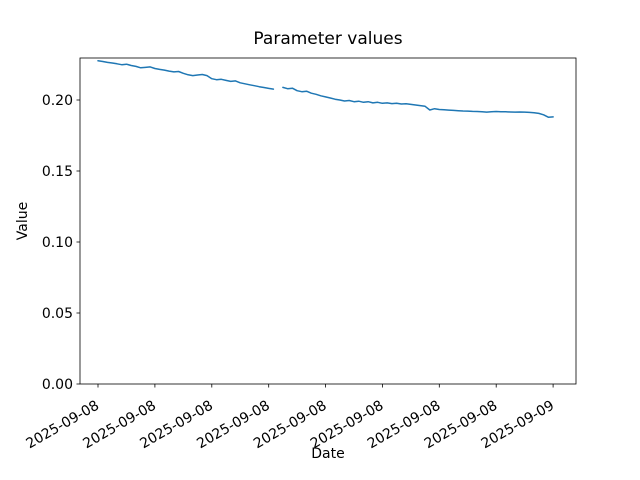  What do you see at coordinates (57, 385) in the screenshot?
I see `y-tick-label: 0.00` at bounding box center [57, 385].